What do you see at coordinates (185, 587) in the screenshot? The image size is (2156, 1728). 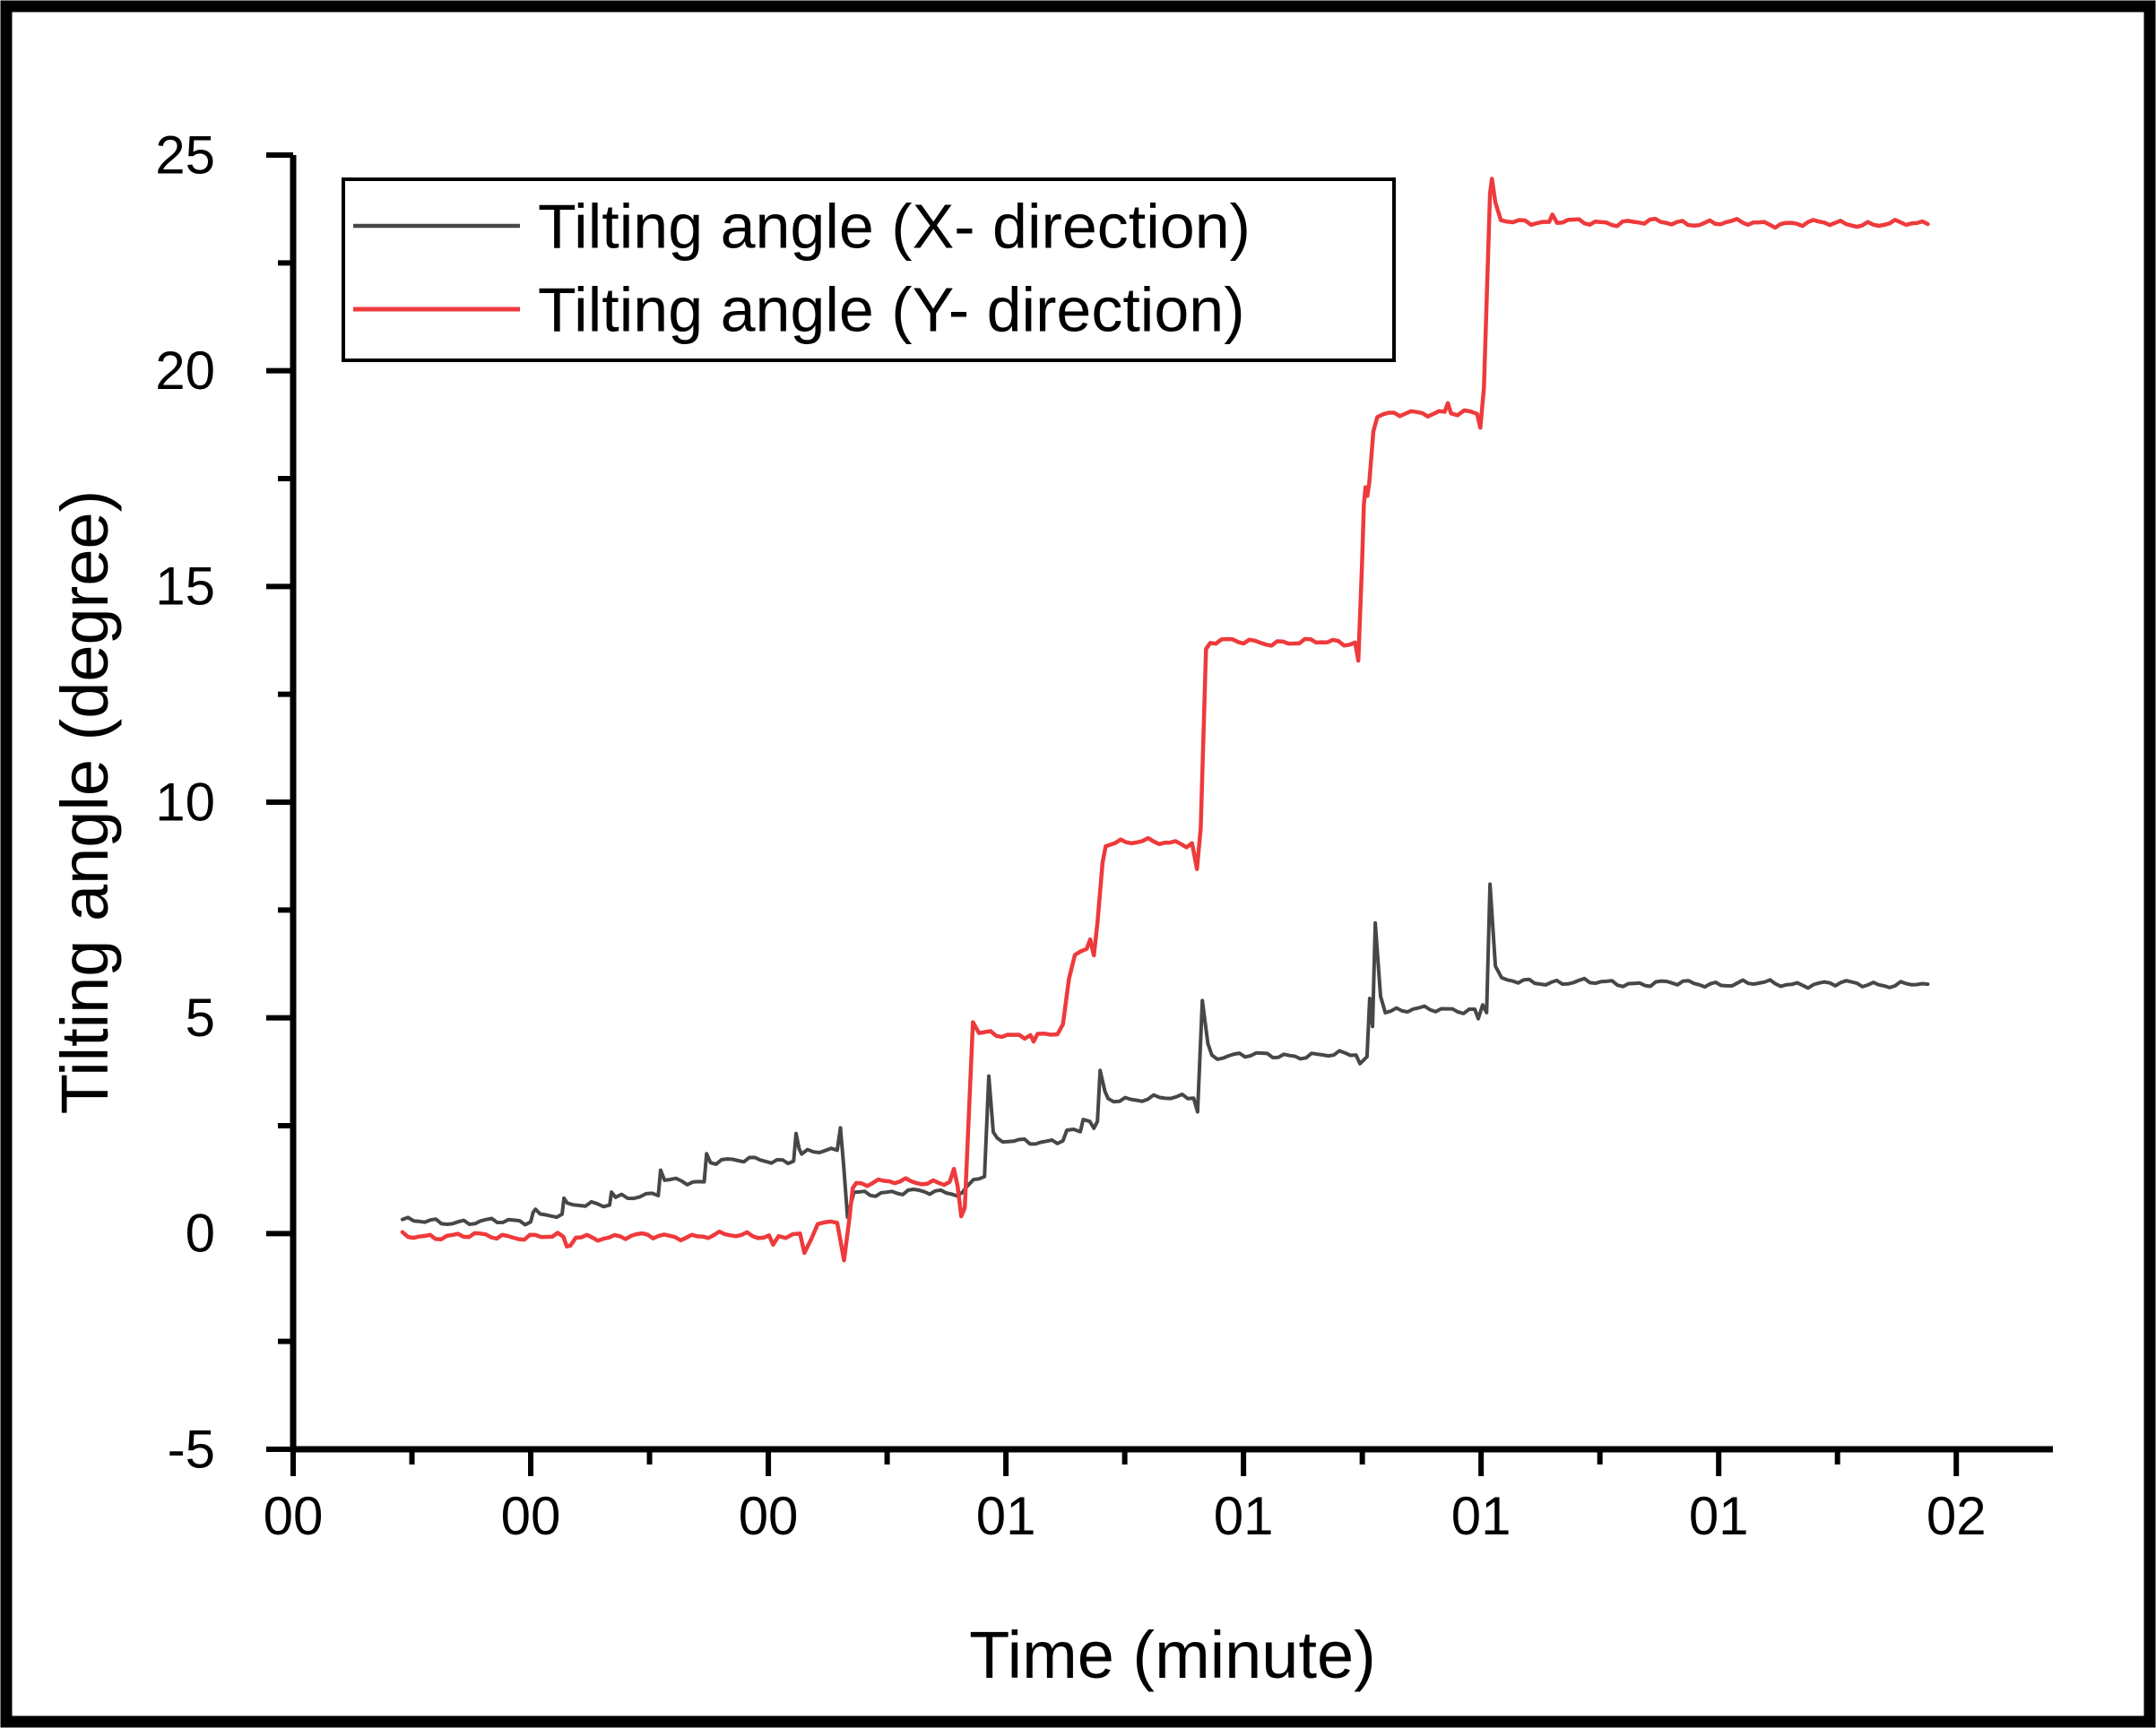 I see `y-tick-label: 15` at bounding box center [185, 587].